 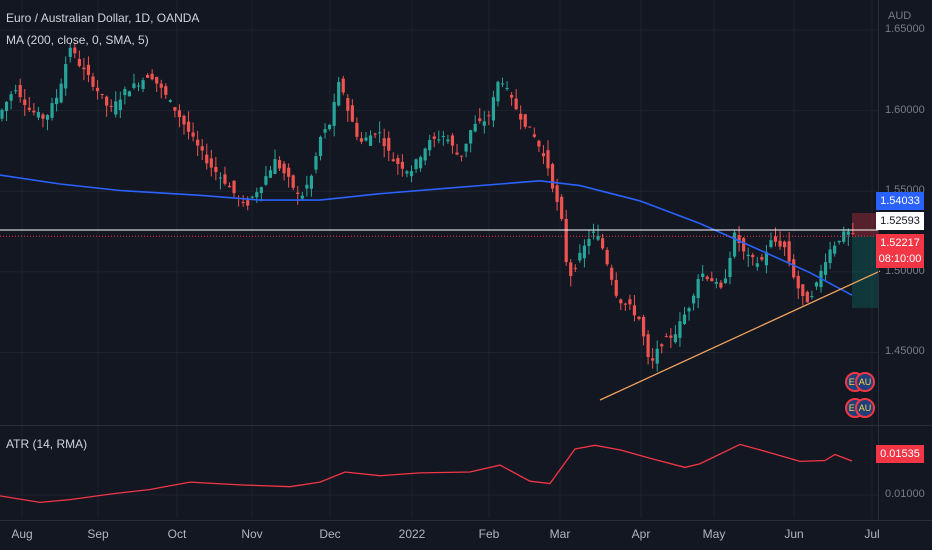 What do you see at coordinates (900, 221) in the screenshot?
I see `level-line-tag: 1.52593` at bounding box center [900, 221].